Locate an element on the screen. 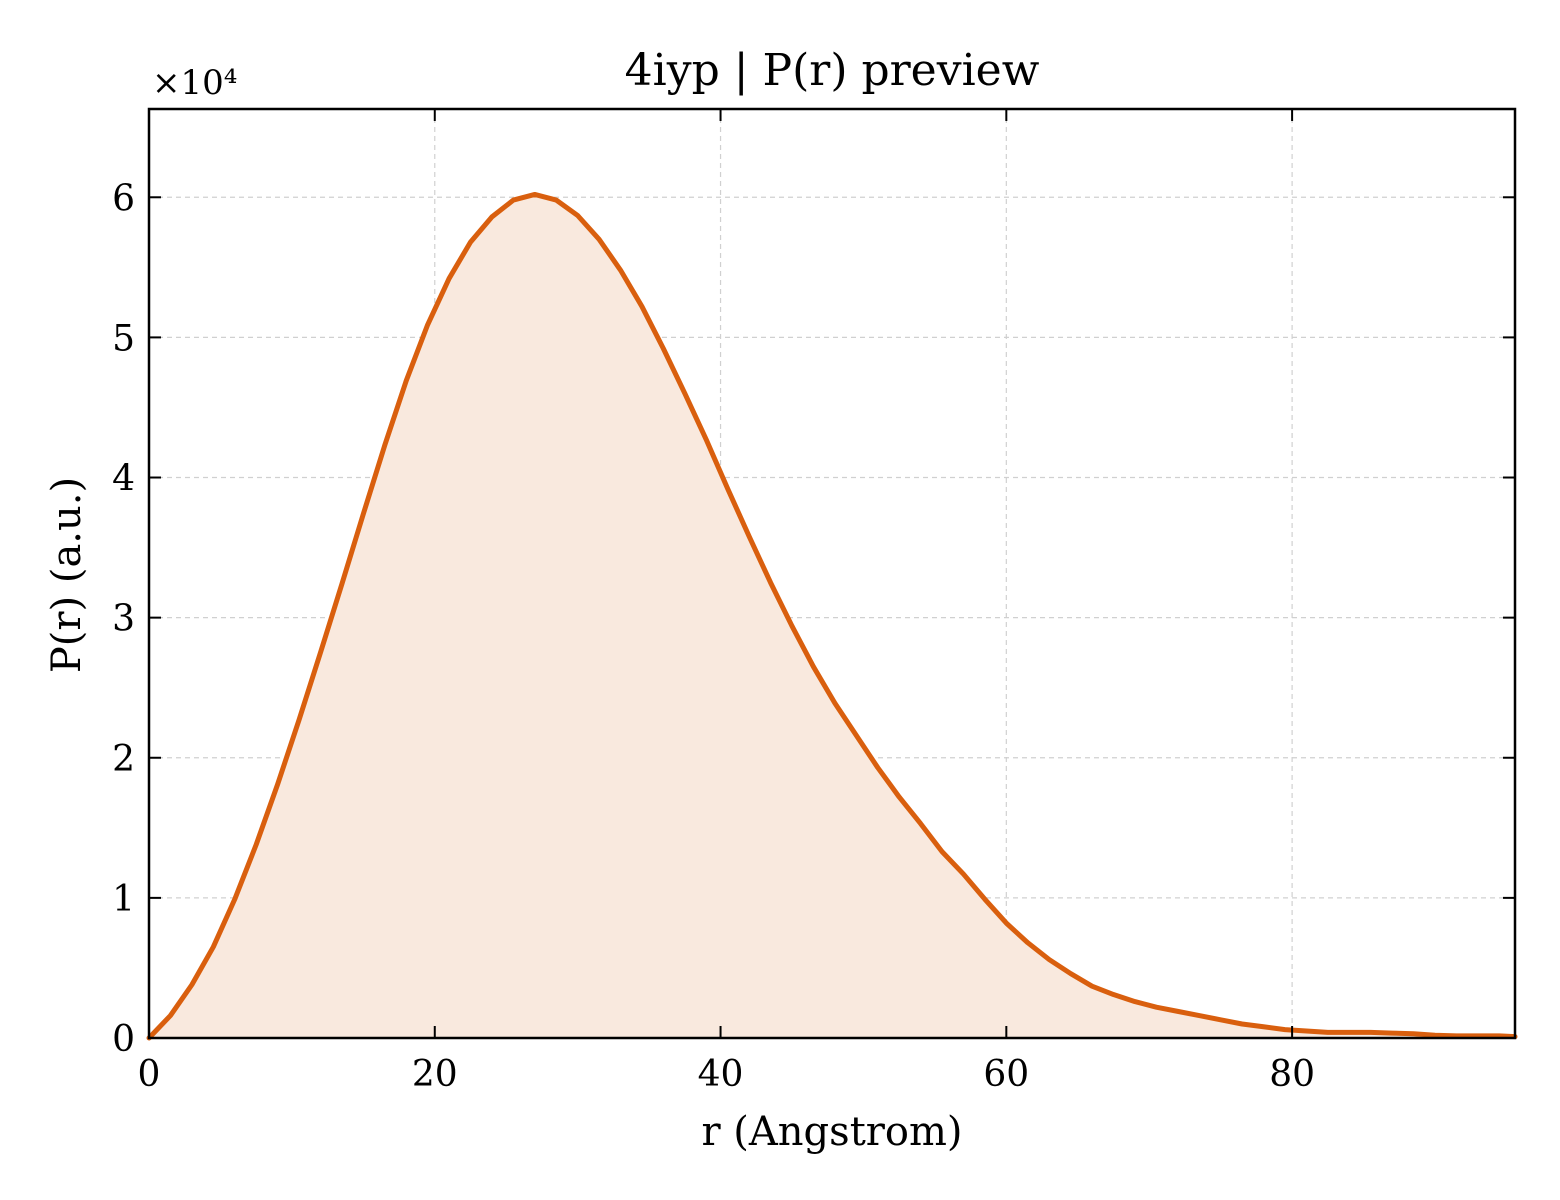 This screenshot has height=1200, width=1560. y-tick-label: 2 is located at coordinates (123, 759).